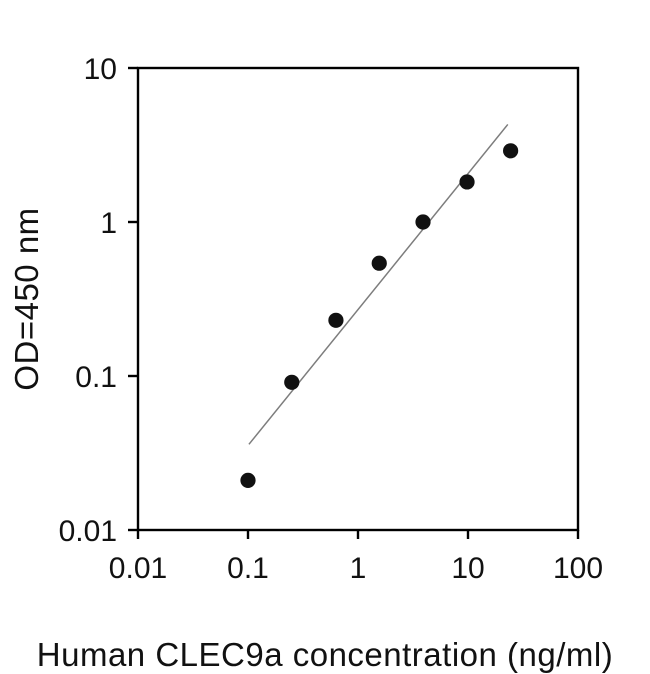 Image resolution: width=650 pixels, height=674 pixels. Describe the element at coordinates (108, 223) in the screenshot. I see `y-tick-label: 1` at that location.